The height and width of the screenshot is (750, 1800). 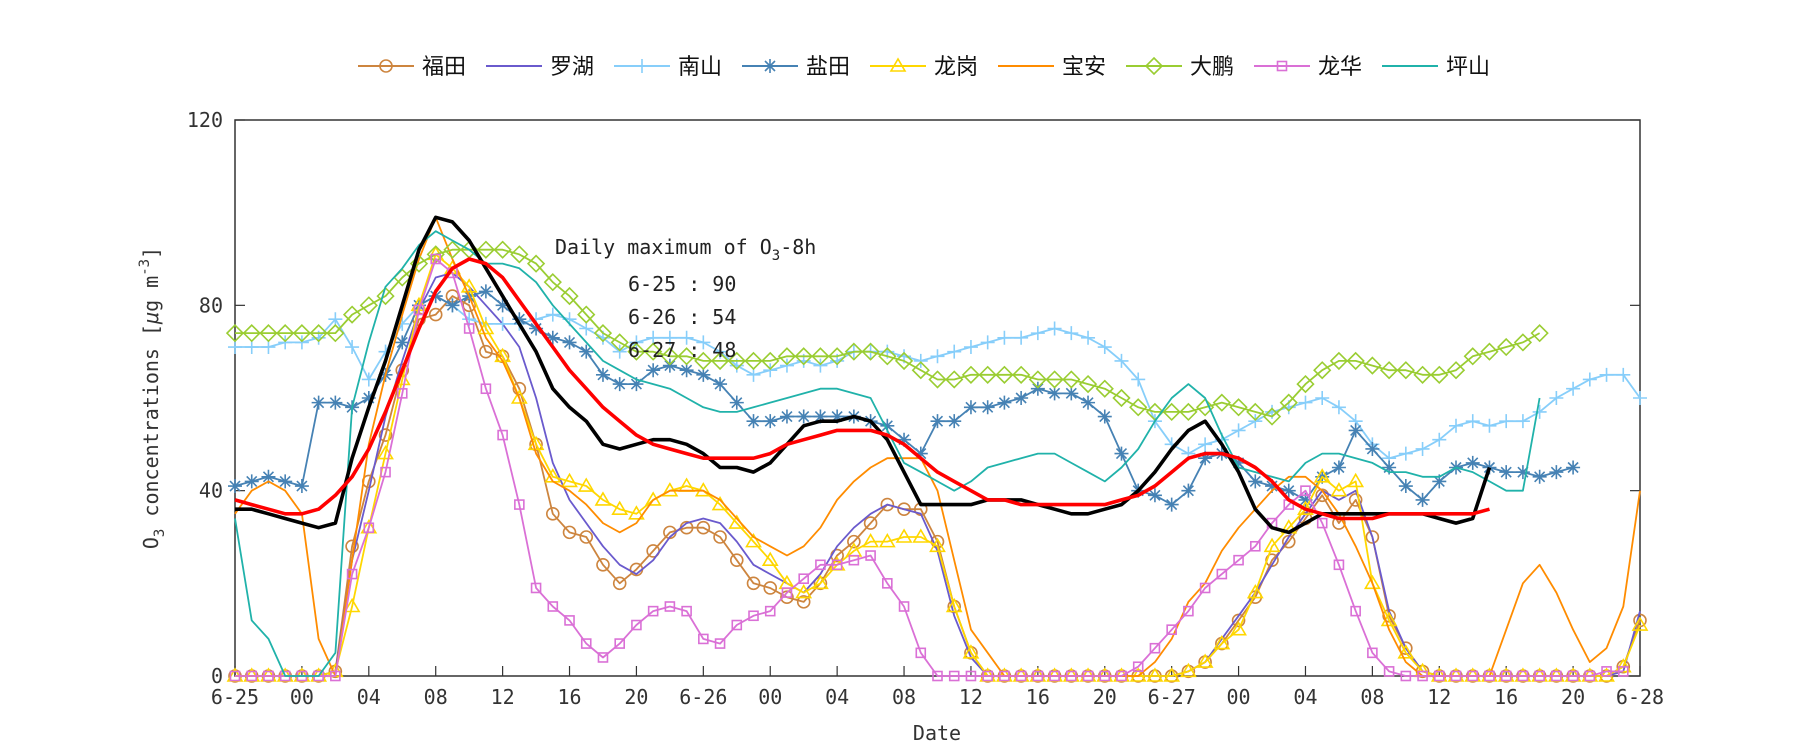 What do you see at coordinates (205, 120) in the screenshot?
I see `y-tick-label: 120` at bounding box center [205, 120].